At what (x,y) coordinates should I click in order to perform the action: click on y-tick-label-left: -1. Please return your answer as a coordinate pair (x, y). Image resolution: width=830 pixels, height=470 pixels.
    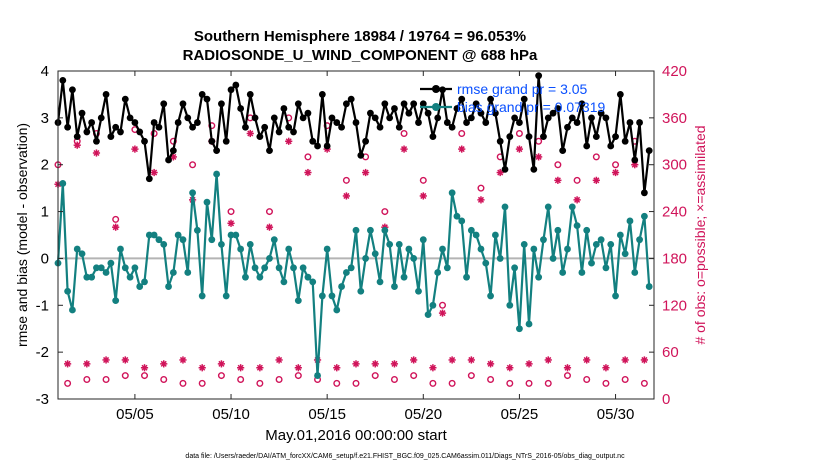
    Looking at the image, I should click on (42, 305).